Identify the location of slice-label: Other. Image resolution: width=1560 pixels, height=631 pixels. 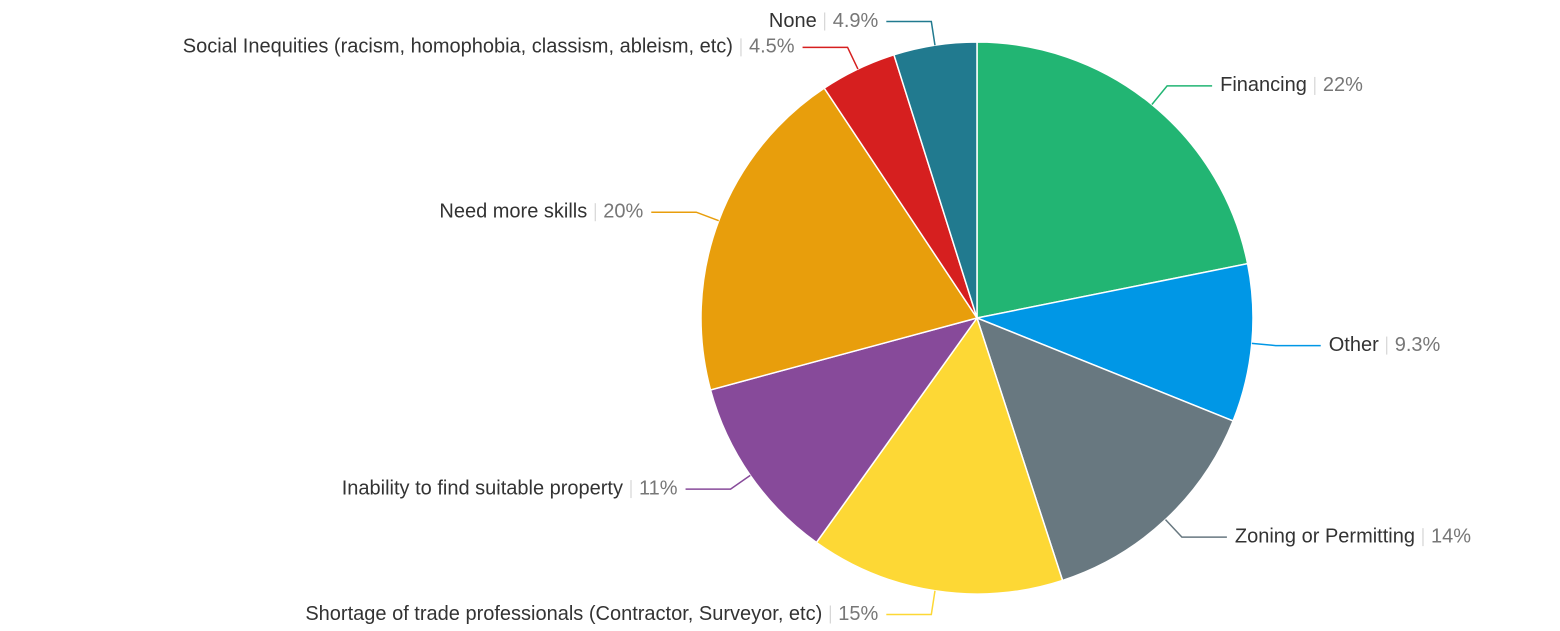
(1354, 345).